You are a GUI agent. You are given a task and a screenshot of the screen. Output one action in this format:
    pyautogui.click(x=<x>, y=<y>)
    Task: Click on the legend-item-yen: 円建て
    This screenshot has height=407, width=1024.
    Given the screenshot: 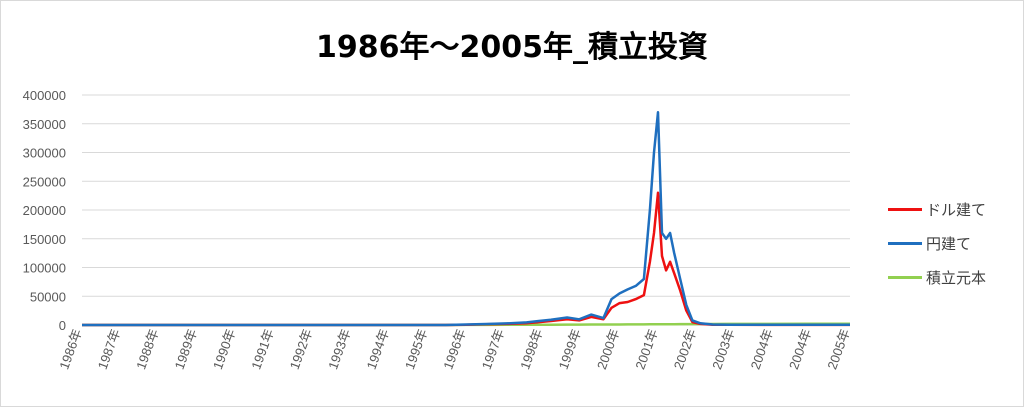 What is the action you would take?
    pyautogui.click(x=953, y=243)
    